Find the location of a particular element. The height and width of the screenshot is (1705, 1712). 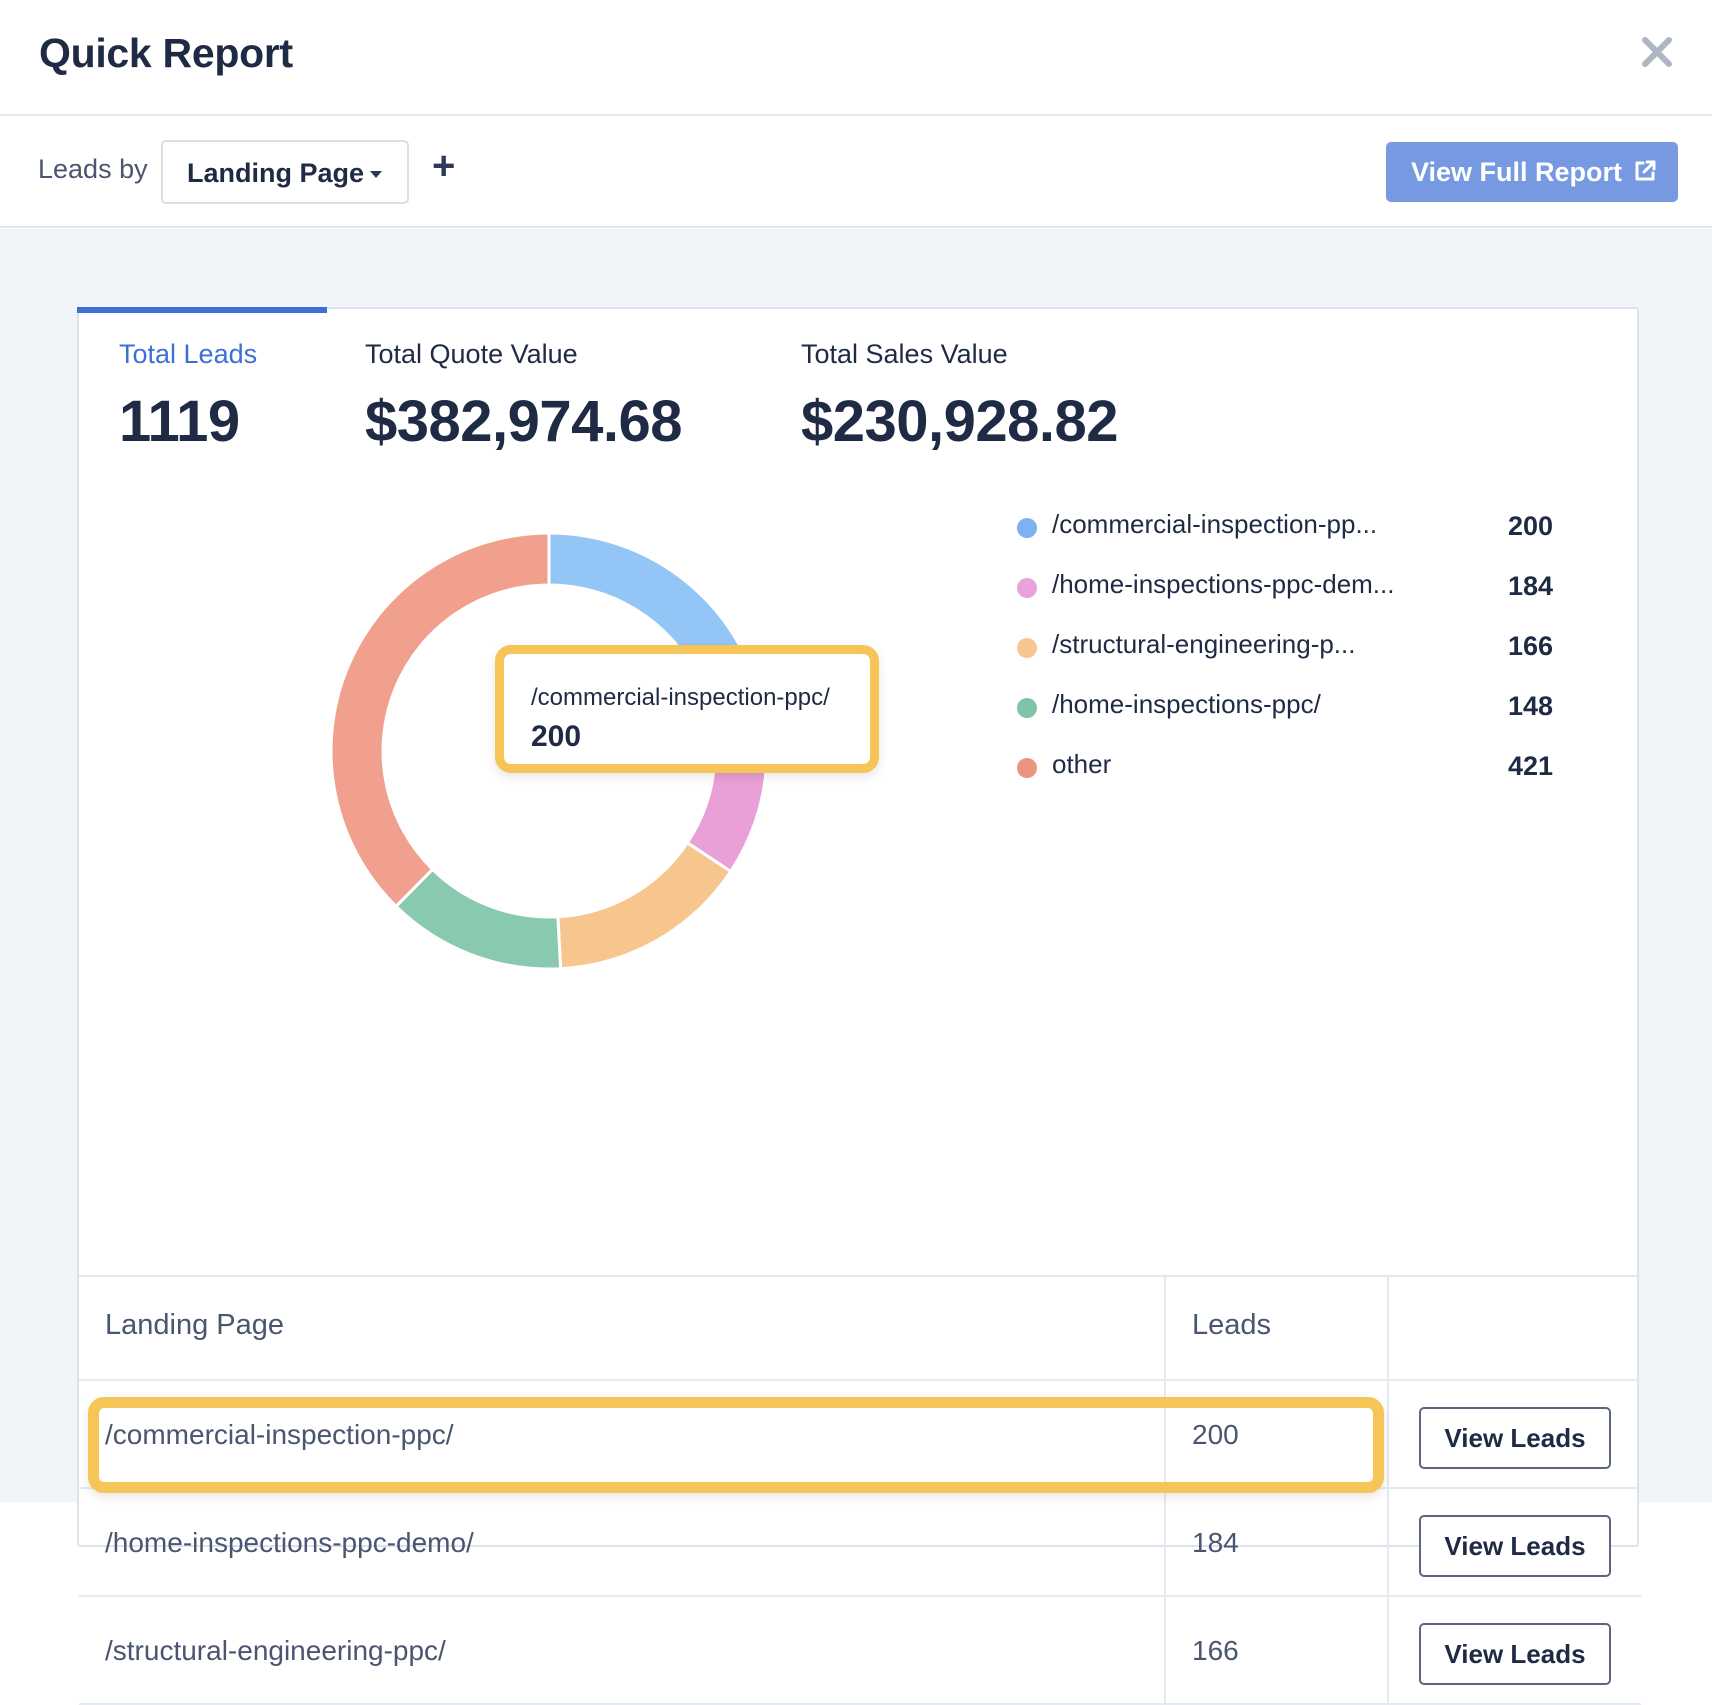

column-header-landing-page: Landing Page is located at coordinates (194, 1325).